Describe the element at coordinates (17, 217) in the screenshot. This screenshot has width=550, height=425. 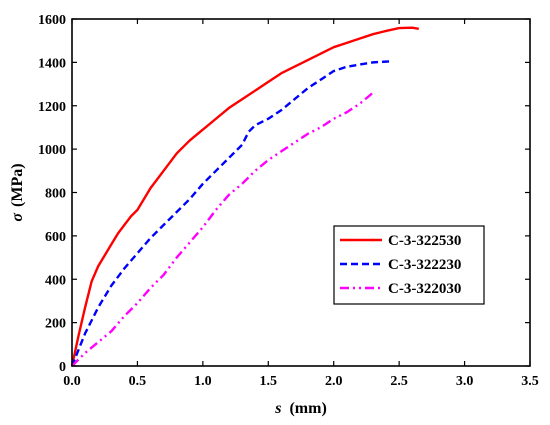
I see `y-axis-symbol: σ` at that location.